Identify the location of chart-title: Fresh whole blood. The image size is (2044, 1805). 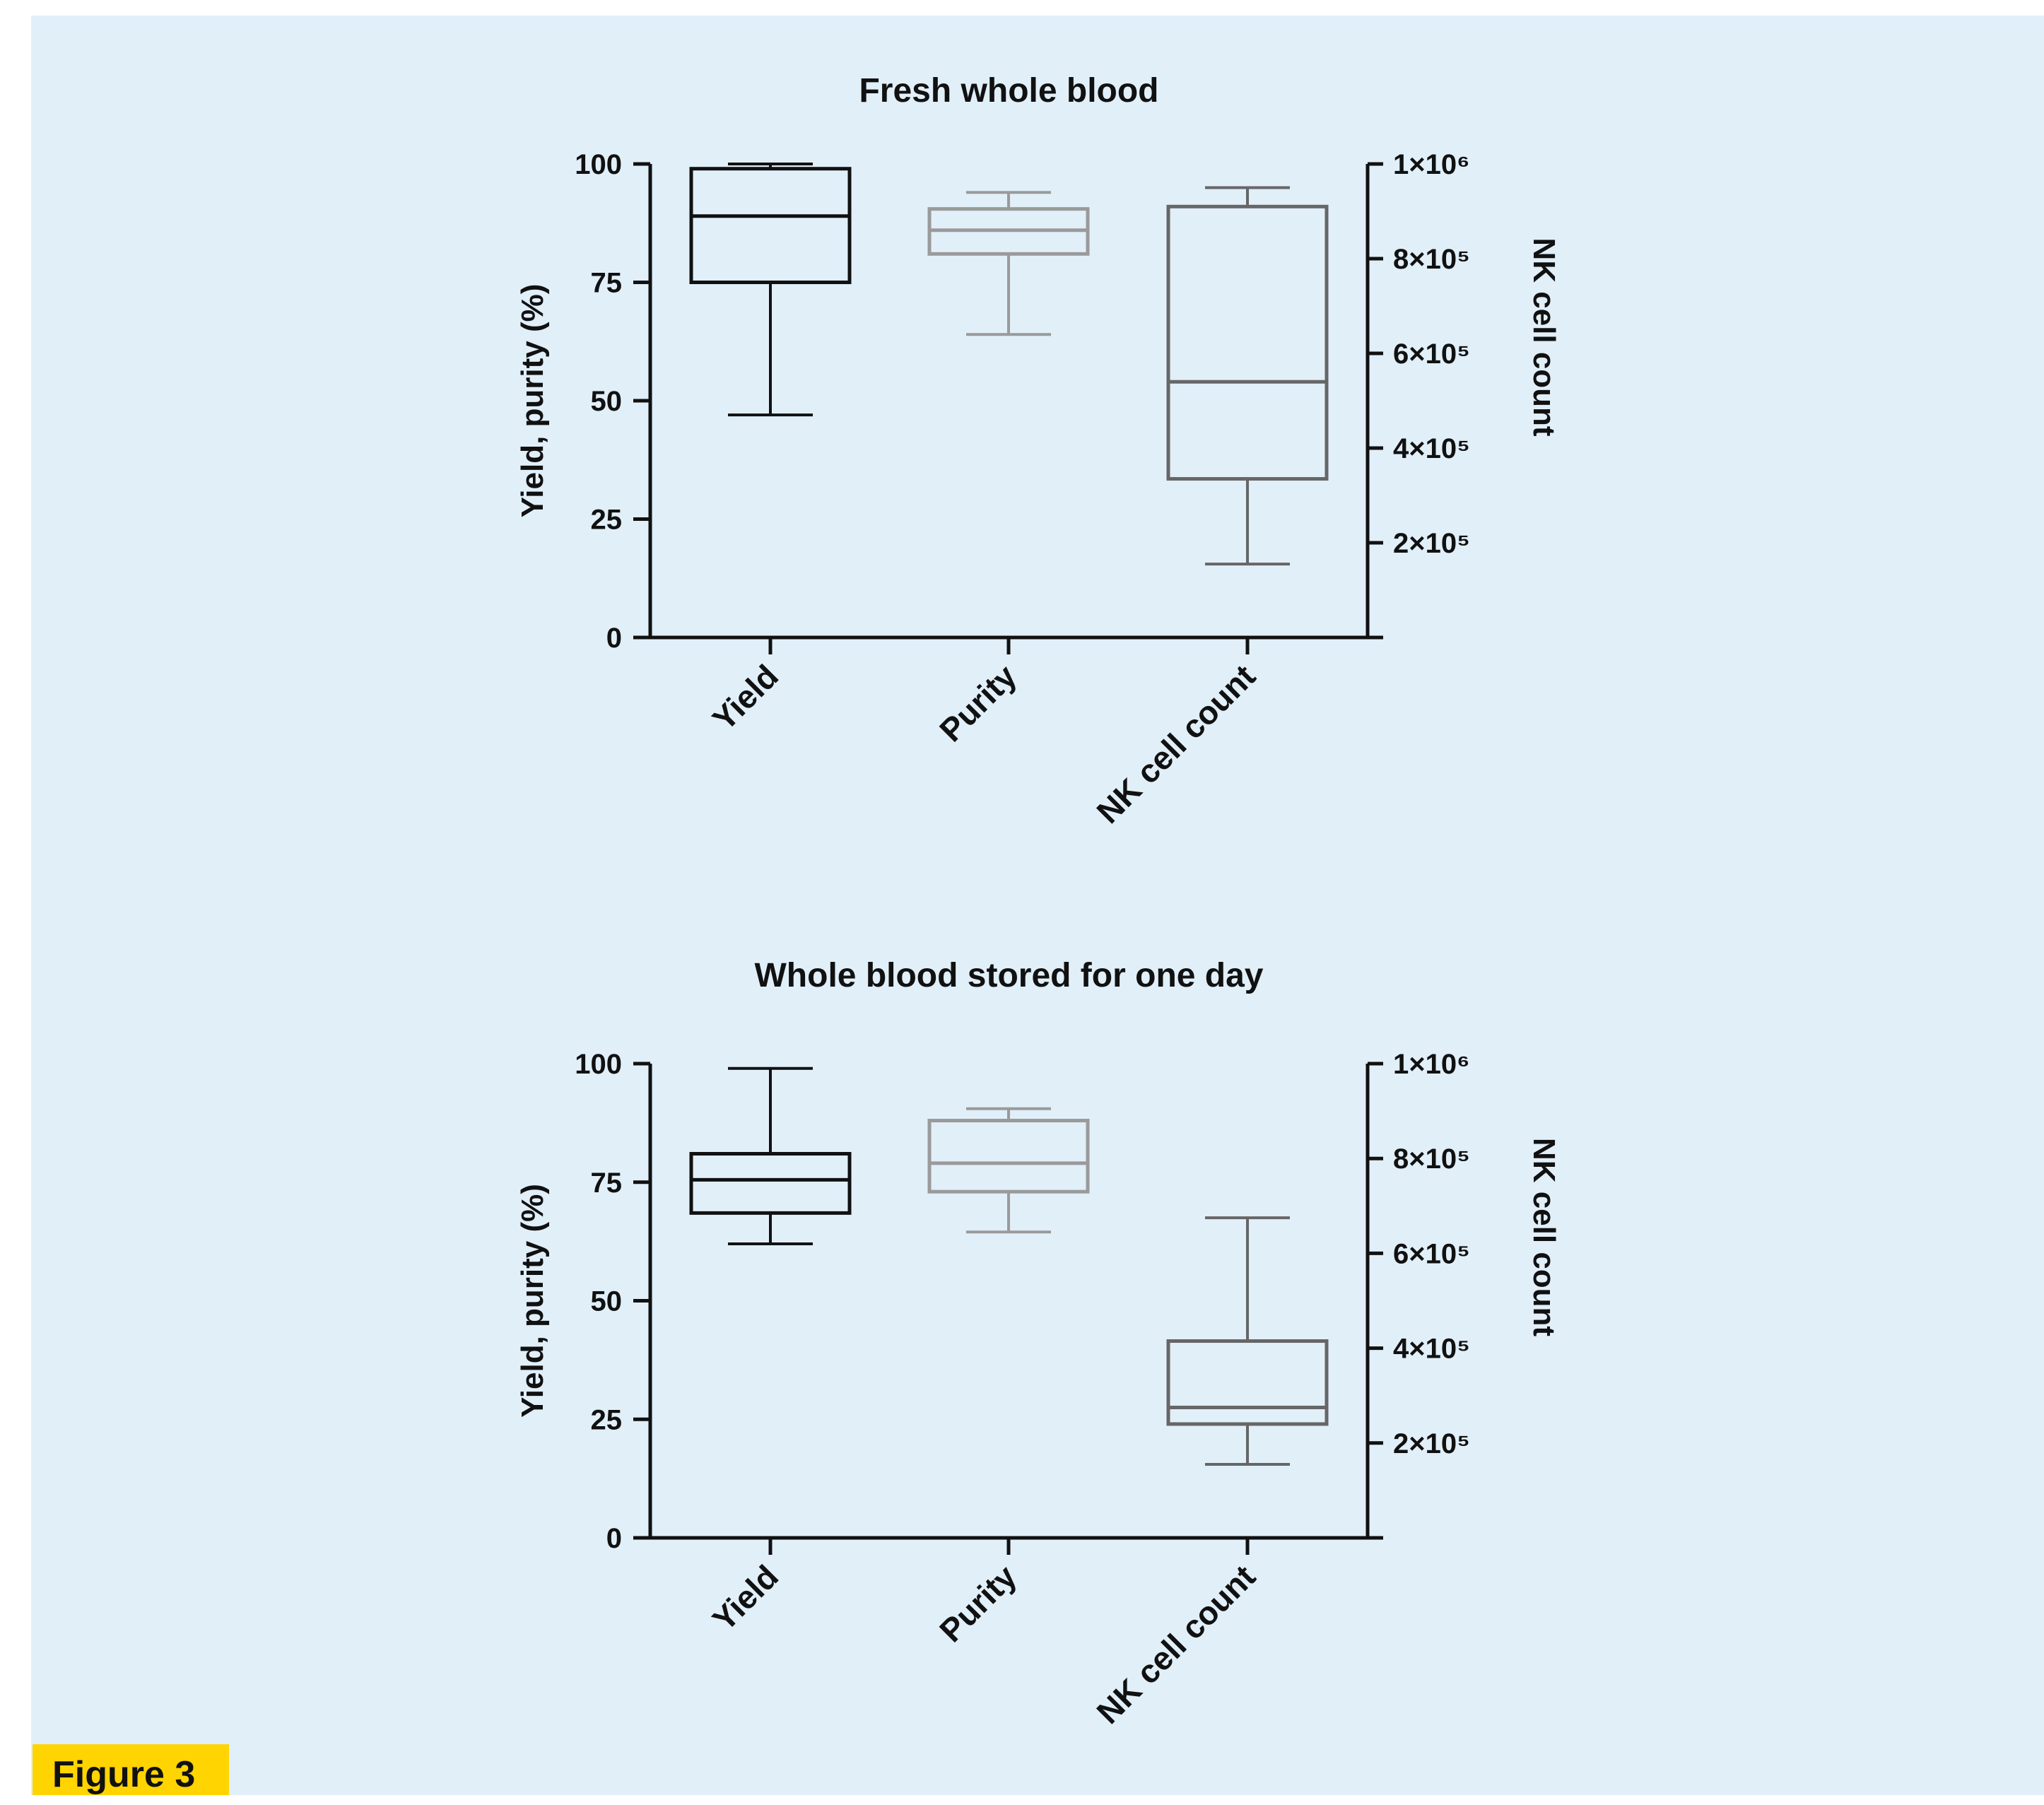
(1008, 91).